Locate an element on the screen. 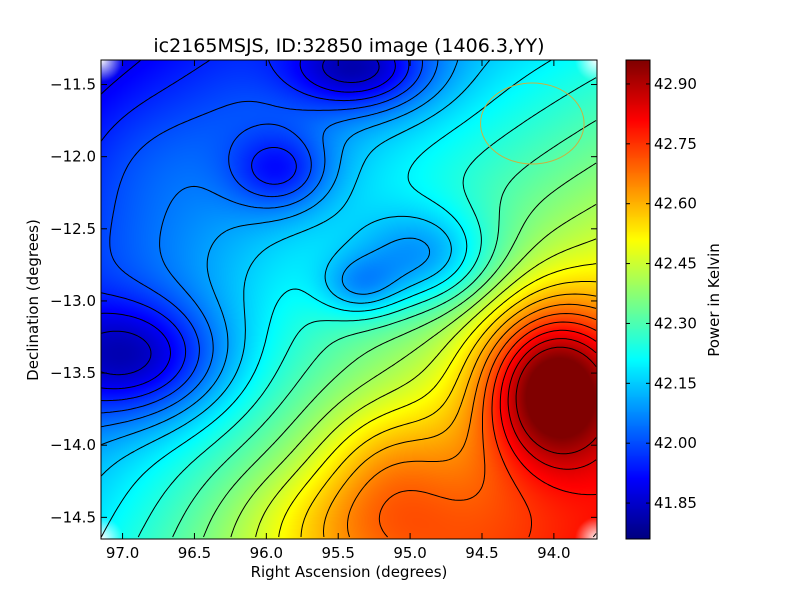  beam-ellipse is located at coordinates (532, 123).